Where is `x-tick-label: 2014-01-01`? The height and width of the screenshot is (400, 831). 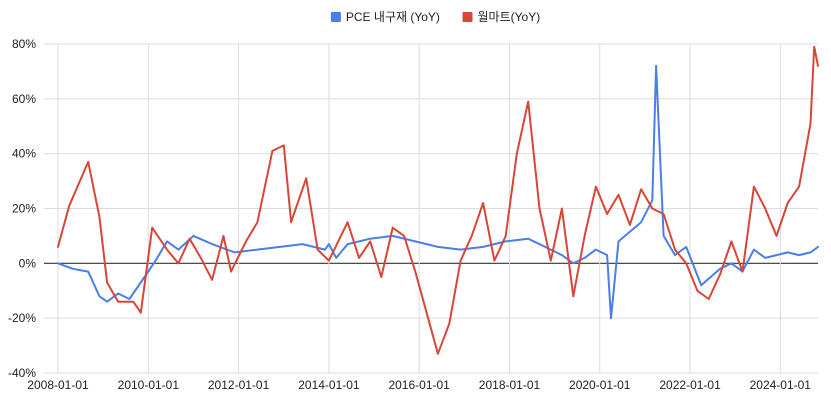 x-tick-label: 2014-01-01 is located at coordinates (329, 385).